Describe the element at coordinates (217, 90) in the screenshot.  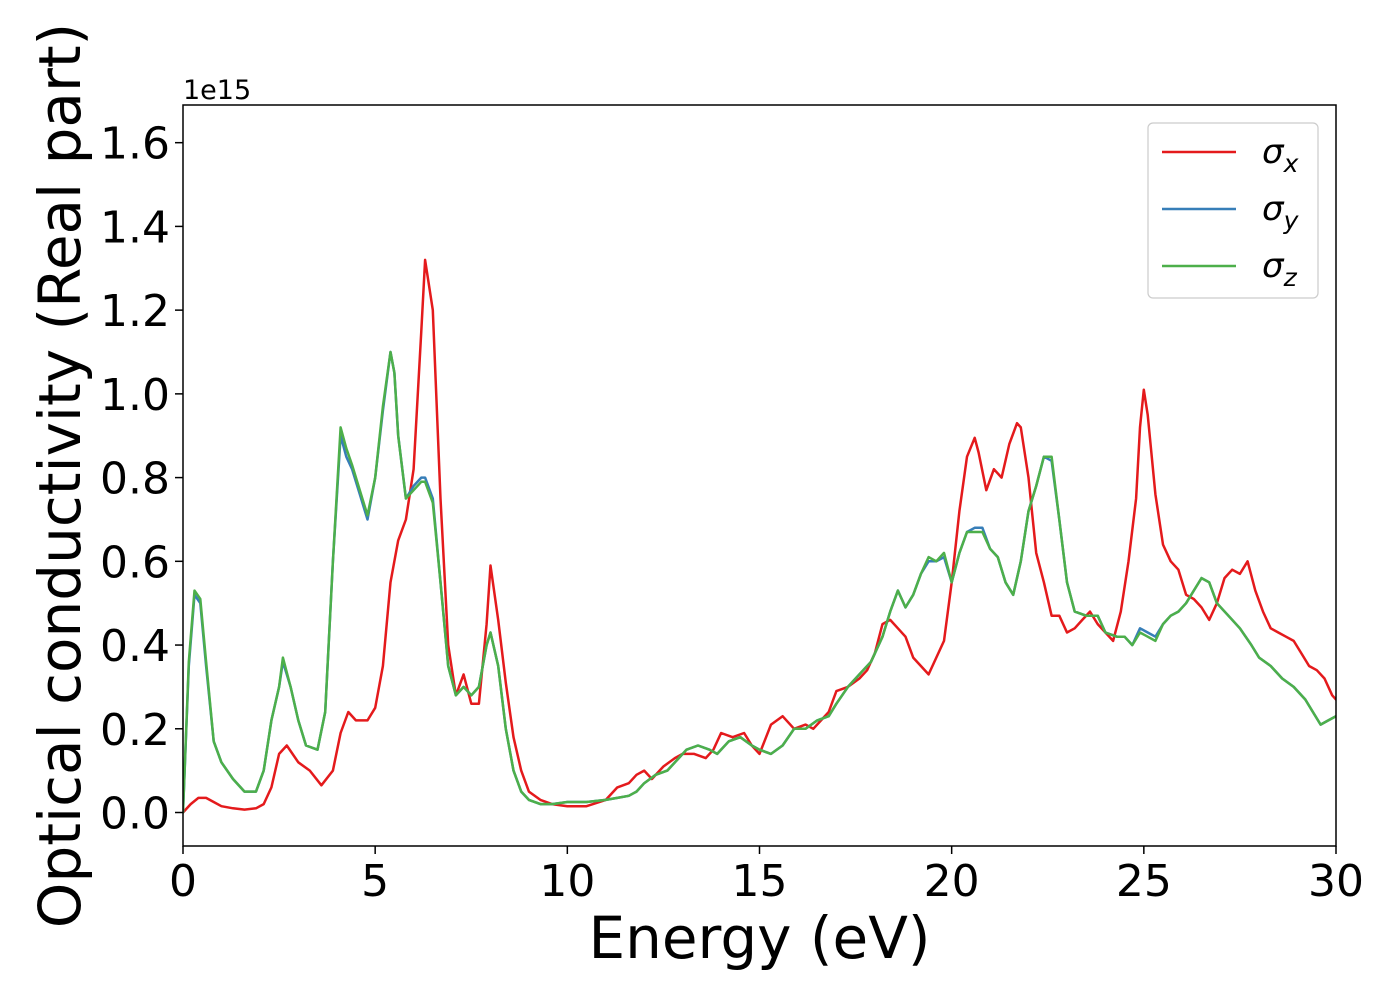
I see `y-offset-text: 1e15` at that location.